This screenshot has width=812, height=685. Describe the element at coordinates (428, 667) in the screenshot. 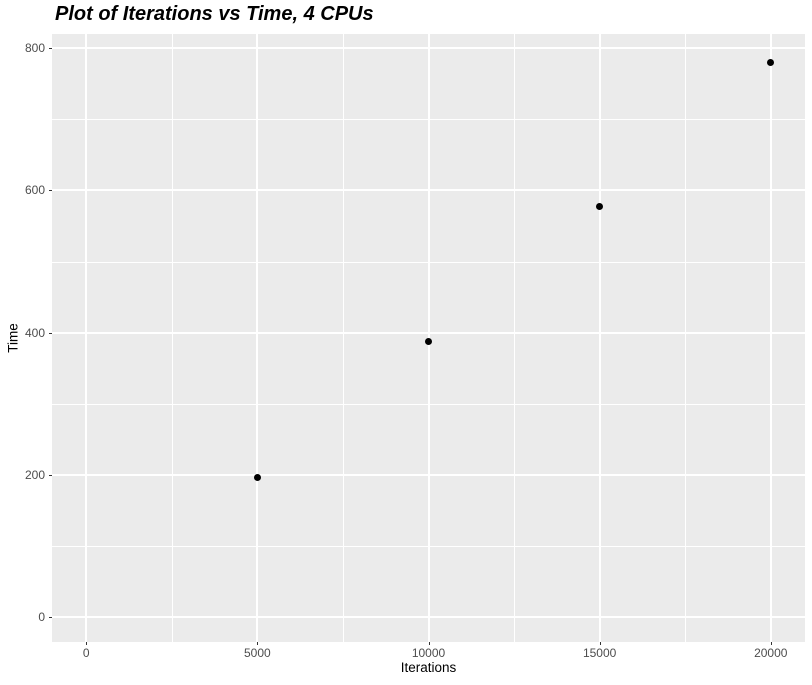

I see `x-axis-title: Iterations` at that location.